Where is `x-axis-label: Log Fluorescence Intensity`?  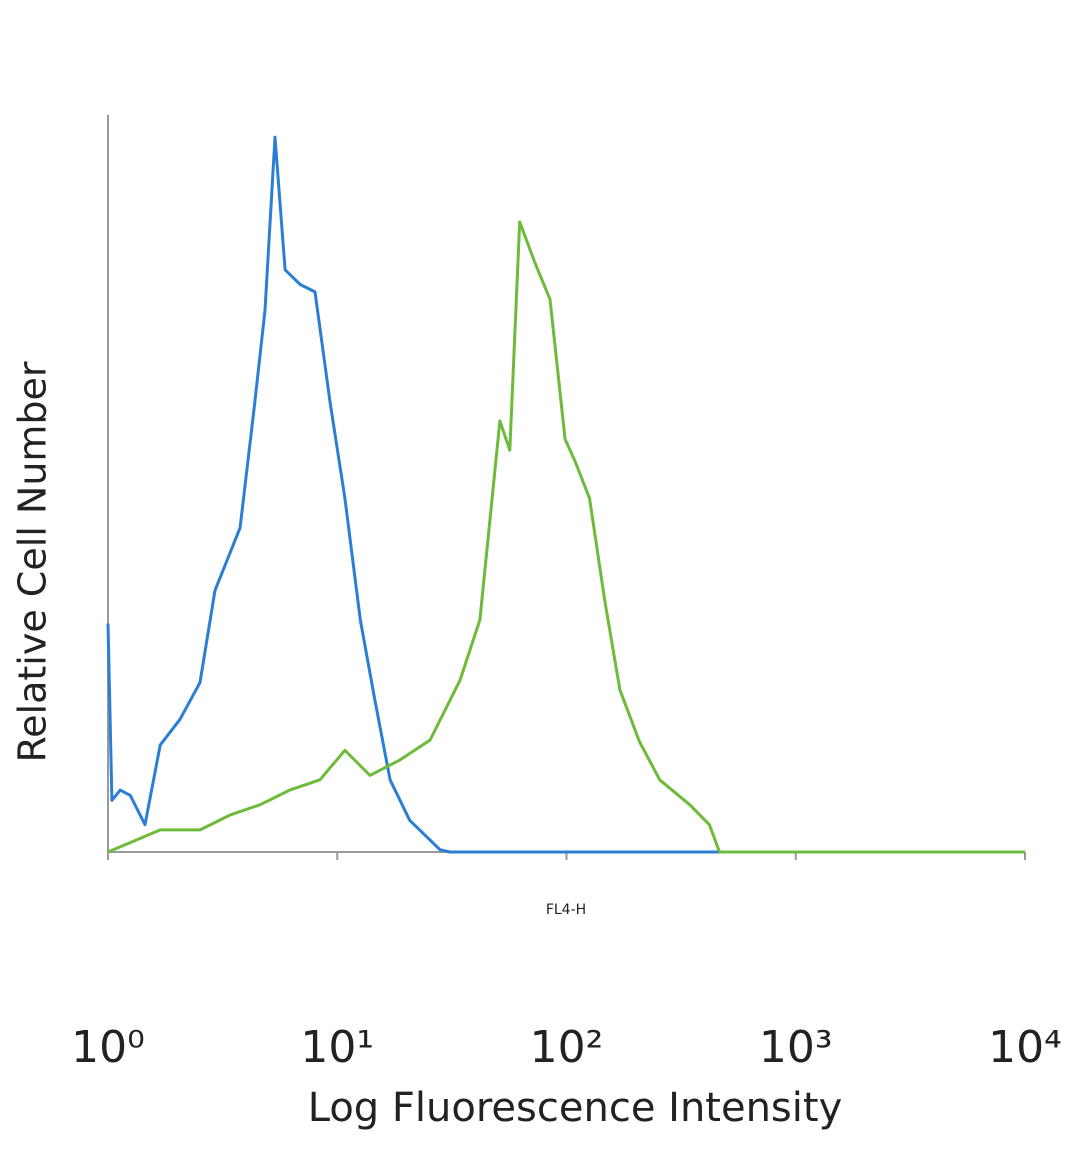
x-axis-label: Log Fluorescence Intensity is located at coordinates (575, 1108).